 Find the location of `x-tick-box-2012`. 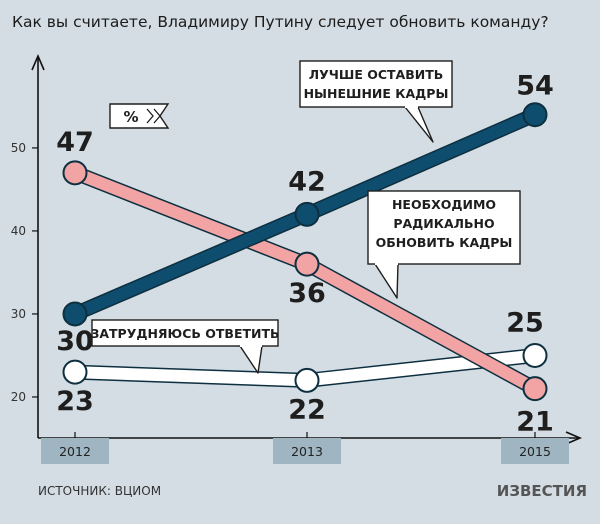

x-tick-box-2012 is located at coordinates (75, 451).